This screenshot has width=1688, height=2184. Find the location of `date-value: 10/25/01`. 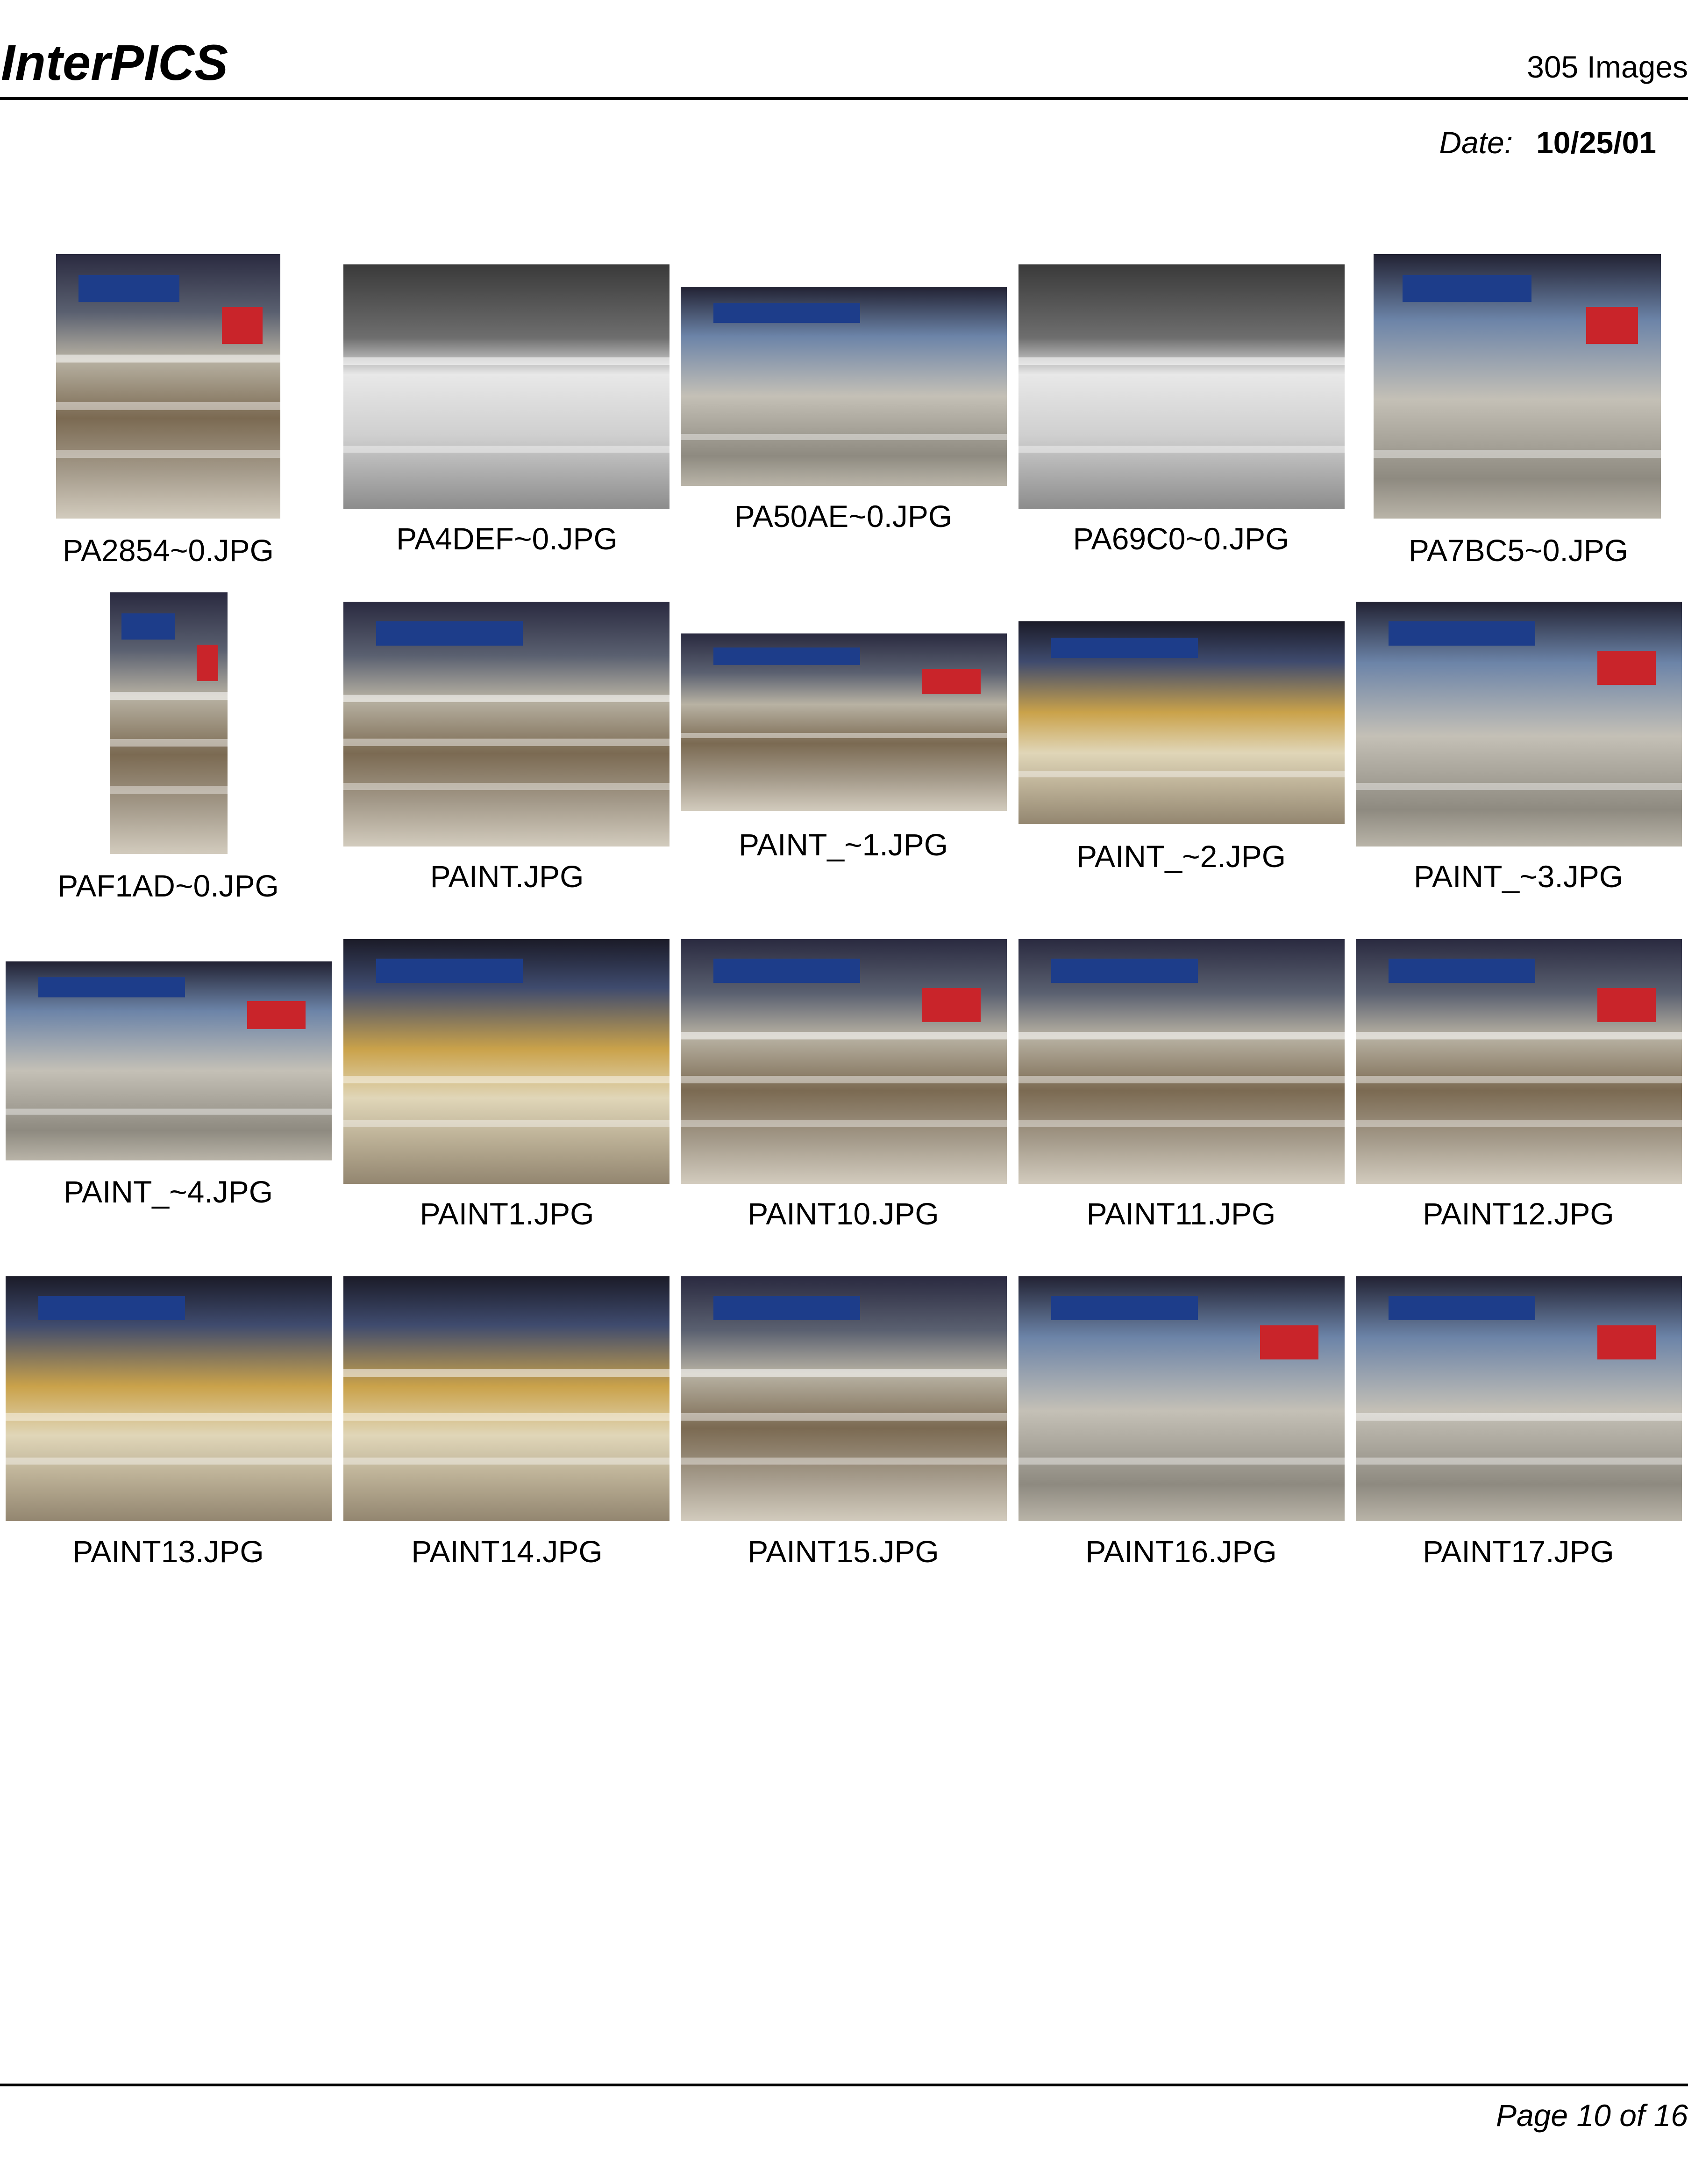

date-value: 10/25/01 is located at coordinates (1596, 142).